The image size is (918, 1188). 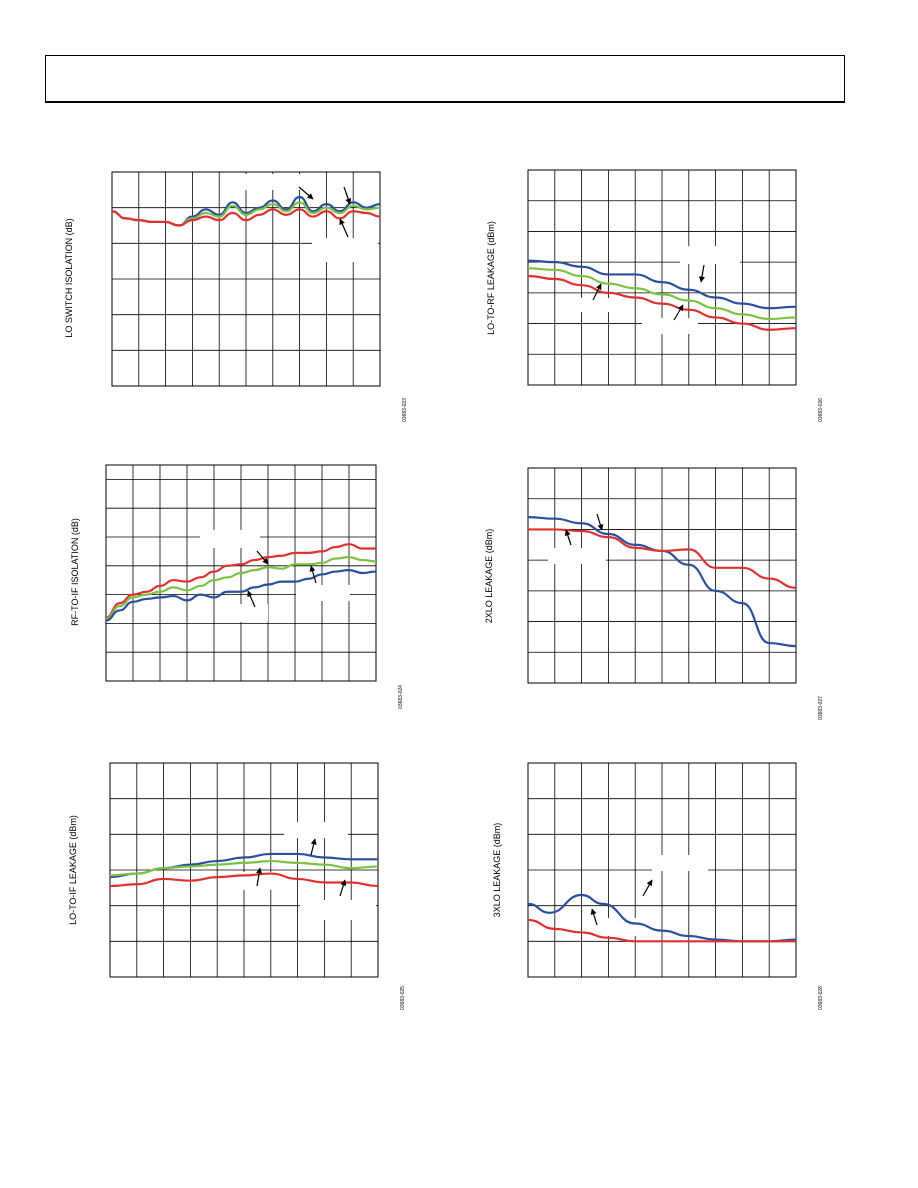 What do you see at coordinates (405, 410) in the screenshot?
I see `figure-id: 03683-023` at bounding box center [405, 410].